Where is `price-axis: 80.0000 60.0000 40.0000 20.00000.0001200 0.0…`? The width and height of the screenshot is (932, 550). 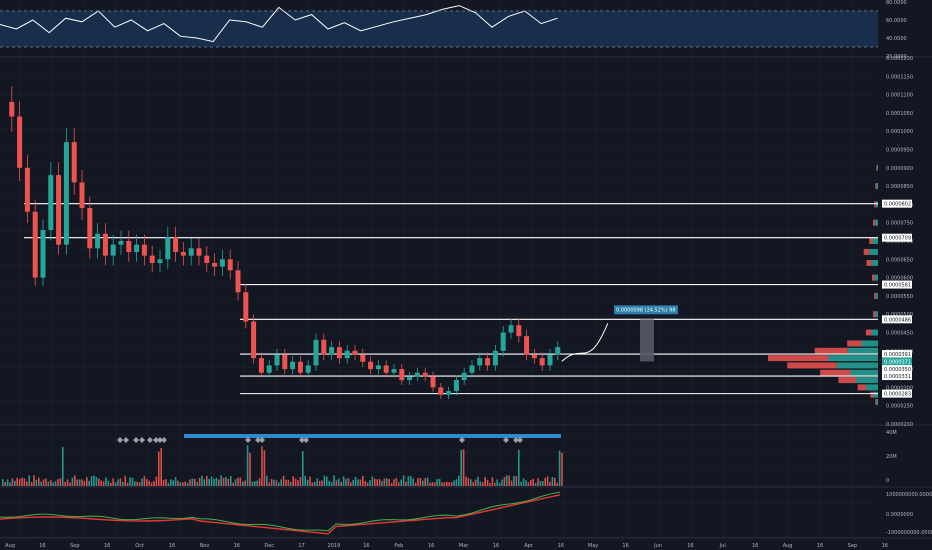 price-axis: 80.0000 60.0000 40.0000 20.00000.0001200 0.0… is located at coordinates (907, 268).